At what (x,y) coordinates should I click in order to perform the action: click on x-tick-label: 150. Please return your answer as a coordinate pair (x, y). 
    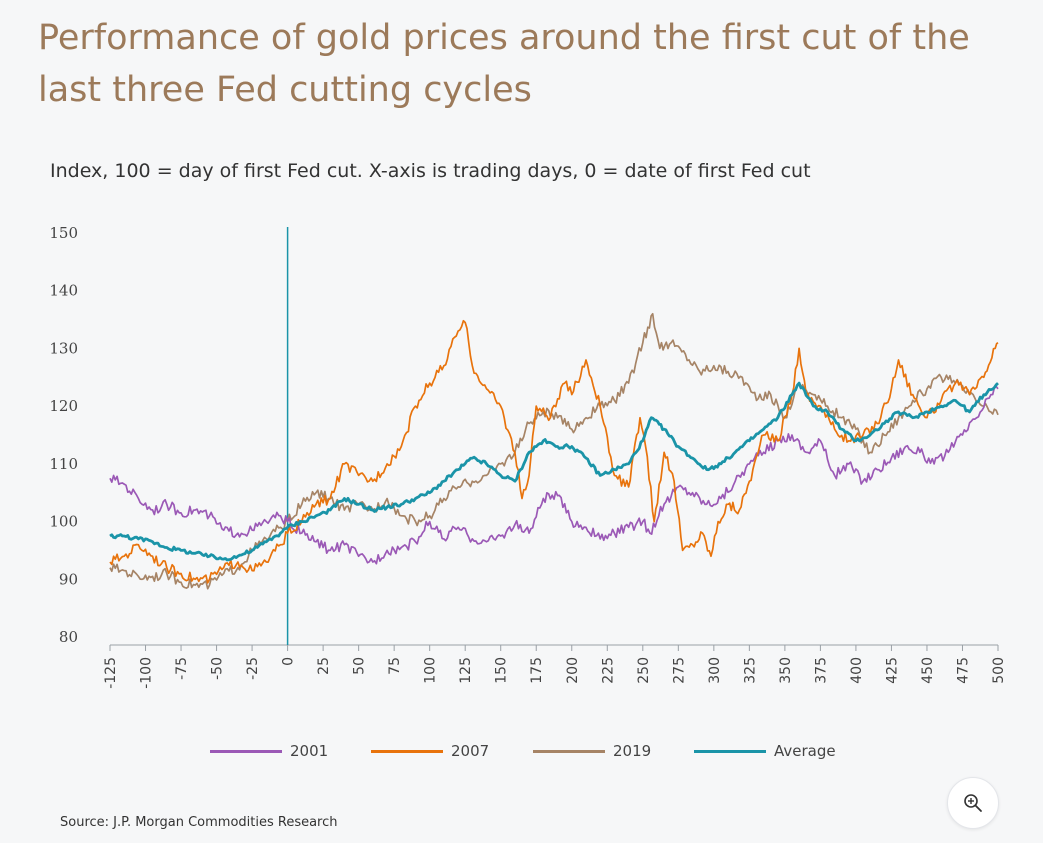
    Looking at the image, I should click on (502, 670).